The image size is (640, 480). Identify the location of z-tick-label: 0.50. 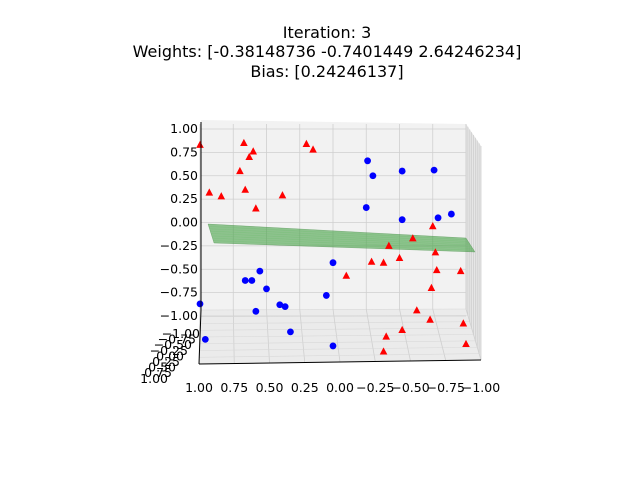
(184, 175).